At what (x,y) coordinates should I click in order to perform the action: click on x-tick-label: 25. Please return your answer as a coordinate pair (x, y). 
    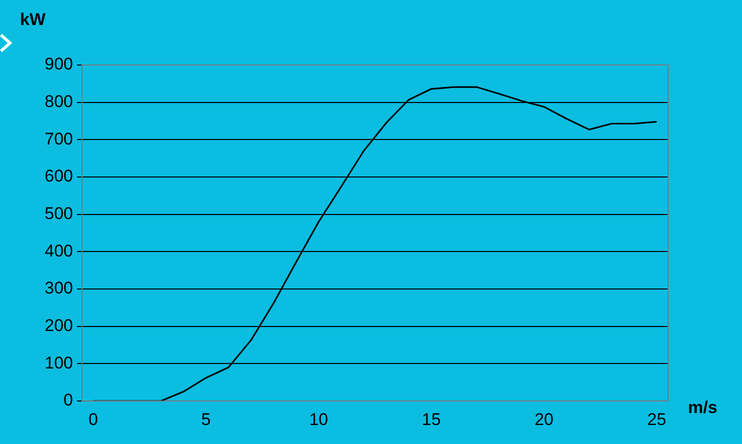
    Looking at the image, I should click on (656, 419).